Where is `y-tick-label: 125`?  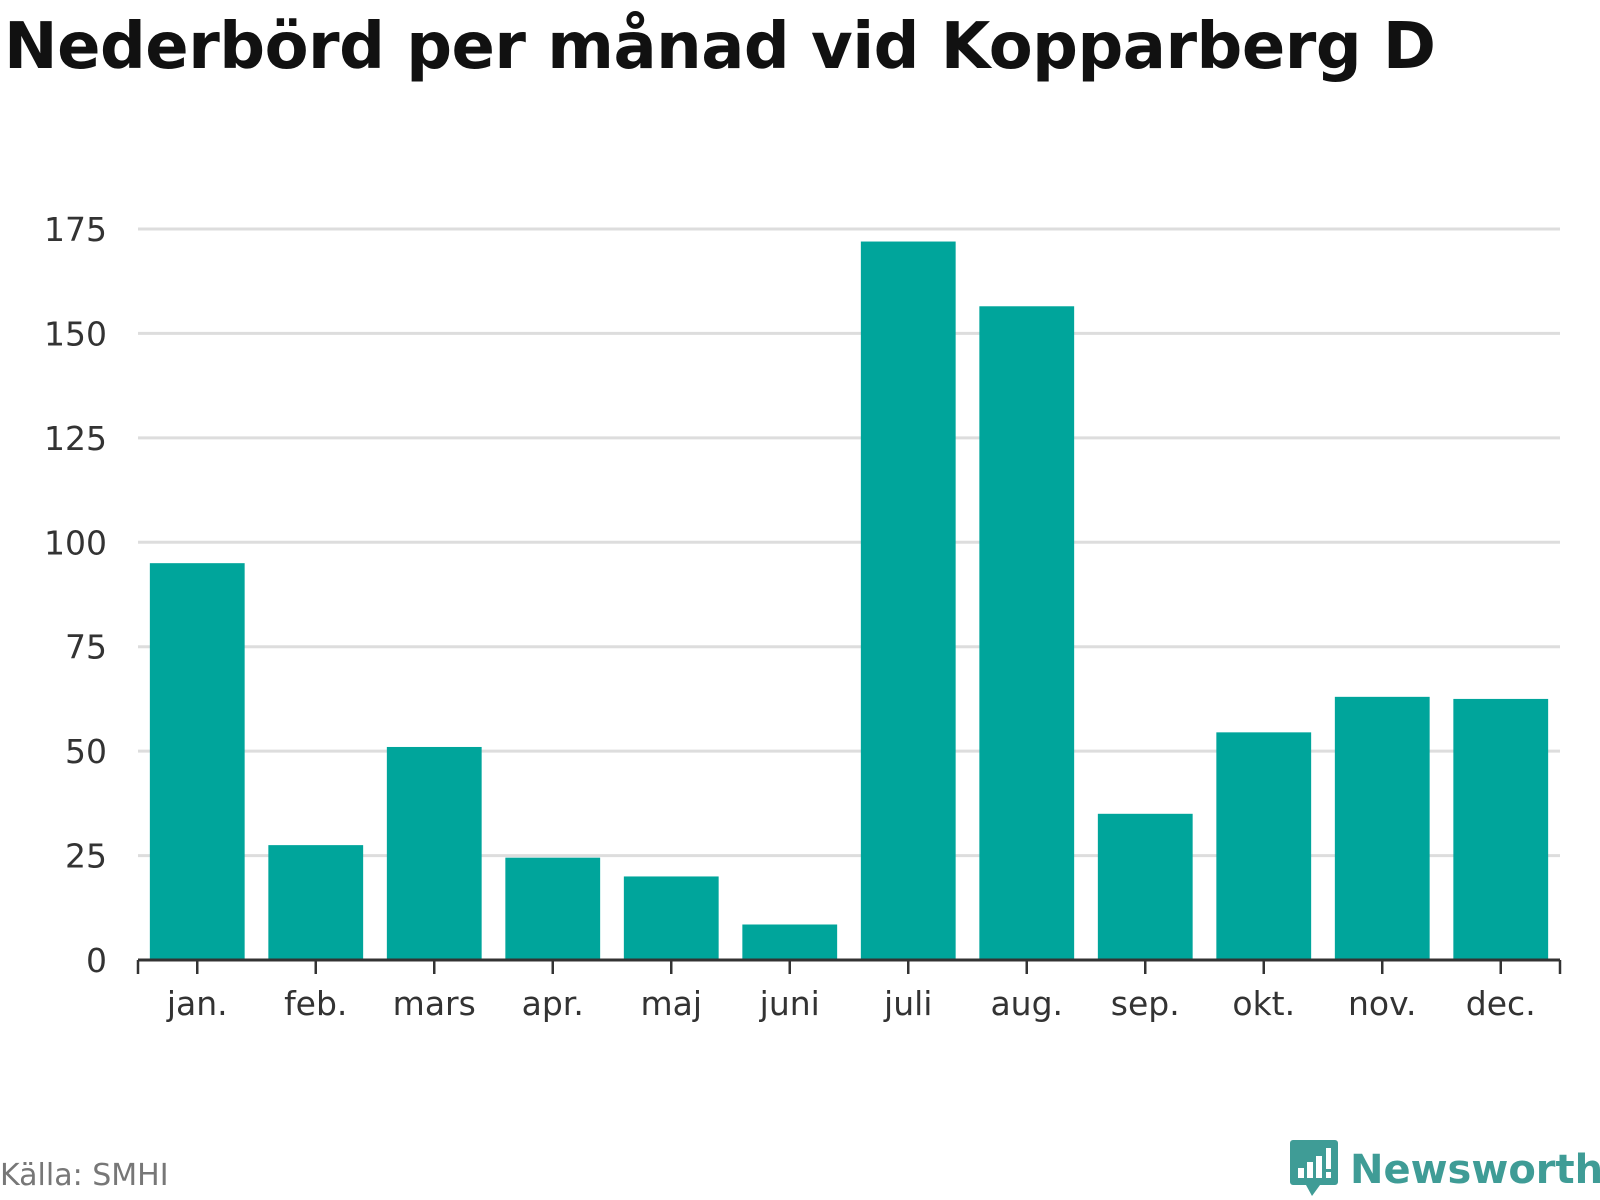 y-tick-label: 125 is located at coordinates (75, 438).